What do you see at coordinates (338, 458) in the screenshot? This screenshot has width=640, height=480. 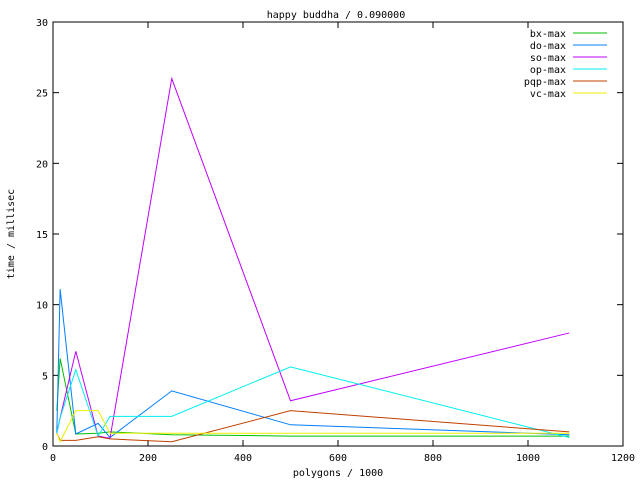 I see `x-tick-label: 600` at bounding box center [338, 458].